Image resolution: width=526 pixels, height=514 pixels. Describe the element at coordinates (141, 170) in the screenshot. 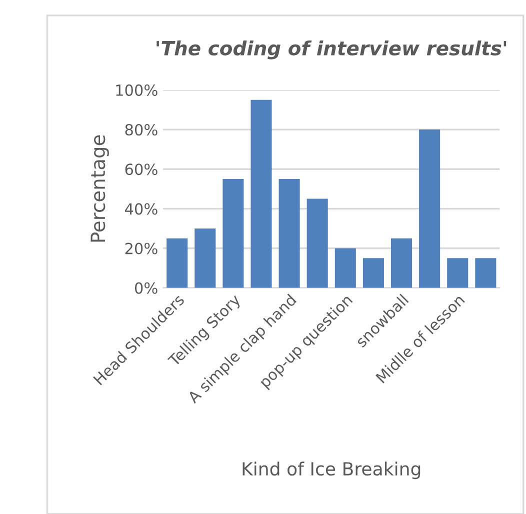

I see `y-tick-label: 60%` at that location.